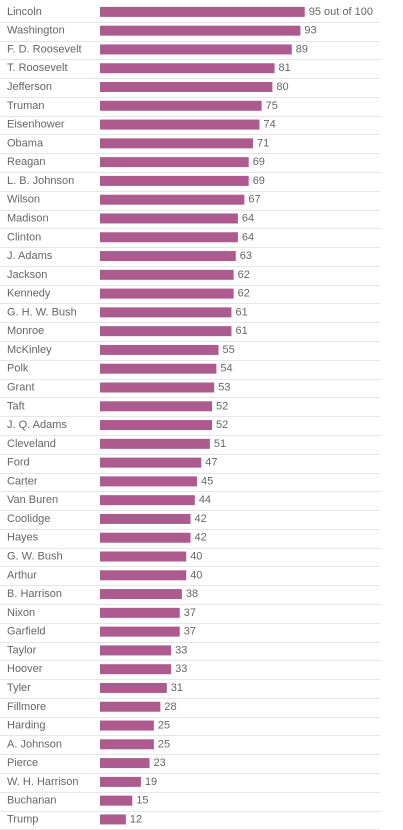 The image size is (403, 830). What do you see at coordinates (310, 31) in the screenshot?
I see `value-label: 93` at bounding box center [310, 31].